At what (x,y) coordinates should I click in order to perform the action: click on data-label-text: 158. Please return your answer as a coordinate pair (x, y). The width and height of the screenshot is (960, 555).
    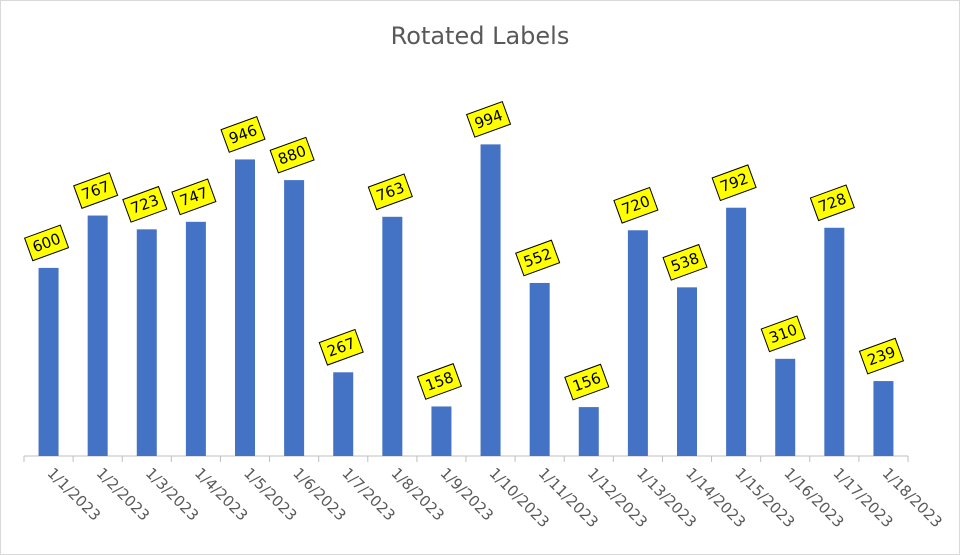
    Looking at the image, I should click on (439, 381).